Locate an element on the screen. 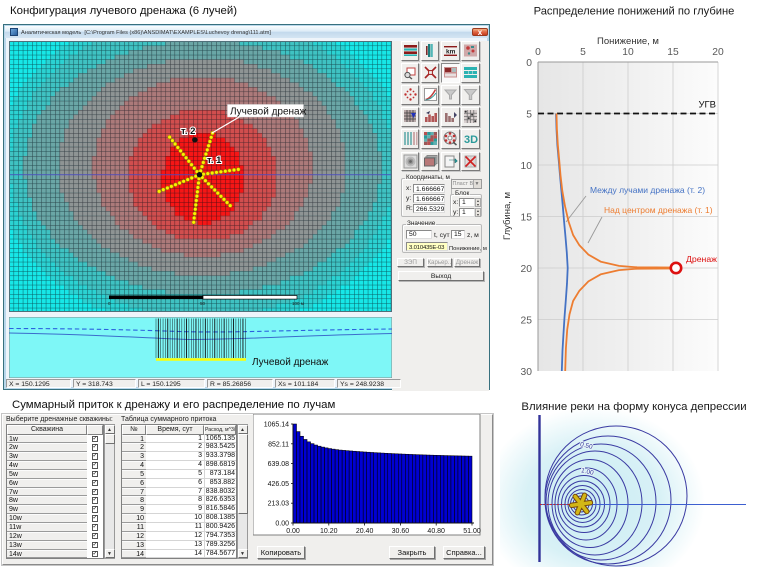  svg-text: Глубина, м is located at coordinates (507, 216).